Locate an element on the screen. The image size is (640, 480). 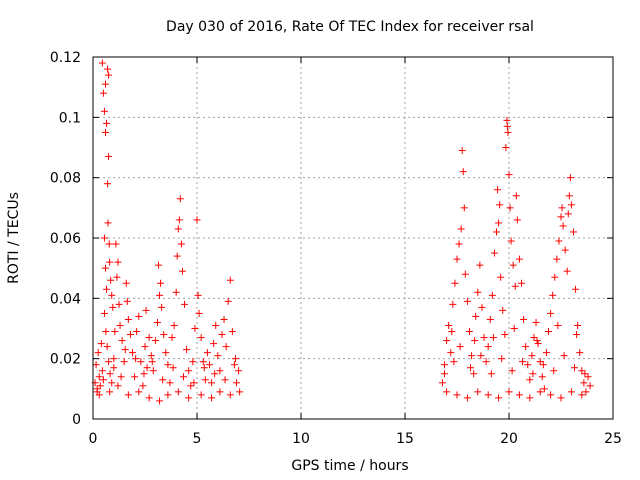
y-tick-label: 0.08 is located at coordinates (65, 179).